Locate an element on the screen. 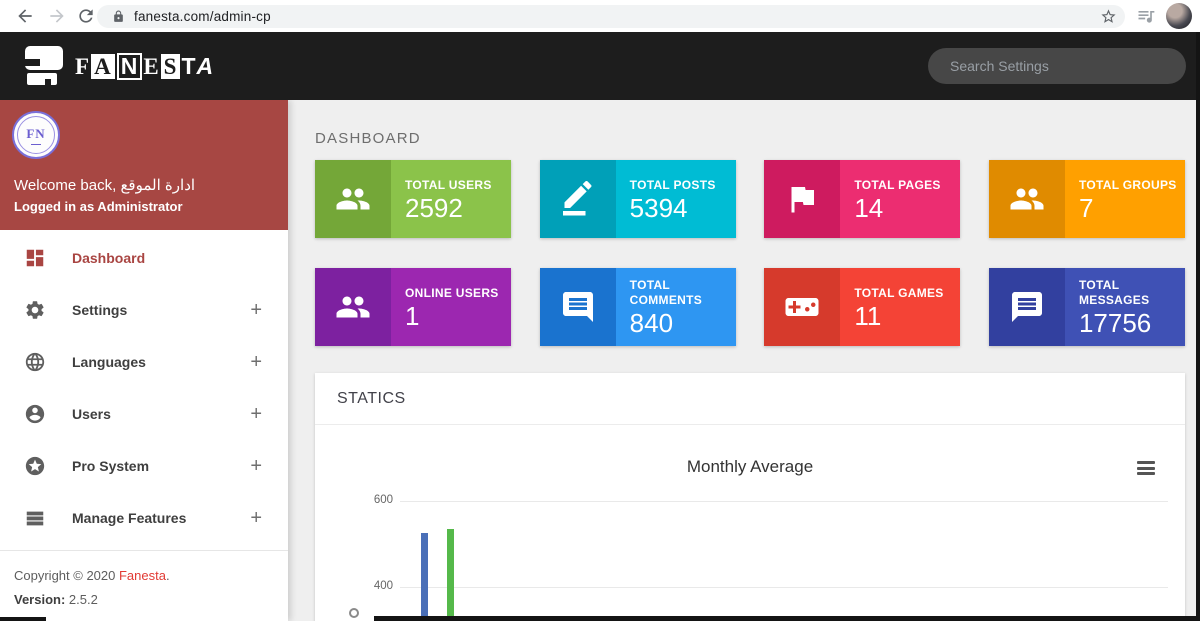 The height and width of the screenshot is (621, 1200). sidebar-item-label: Dashboard is located at coordinates (109, 258).